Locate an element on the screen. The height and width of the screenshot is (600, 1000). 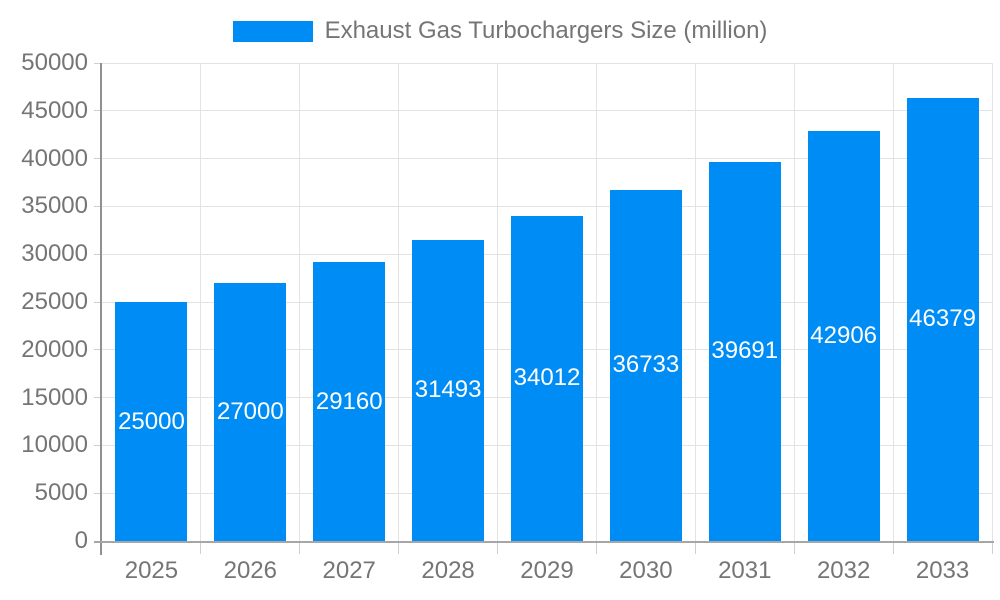
bar-value-label: 46379 is located at coordinates (942, 319).